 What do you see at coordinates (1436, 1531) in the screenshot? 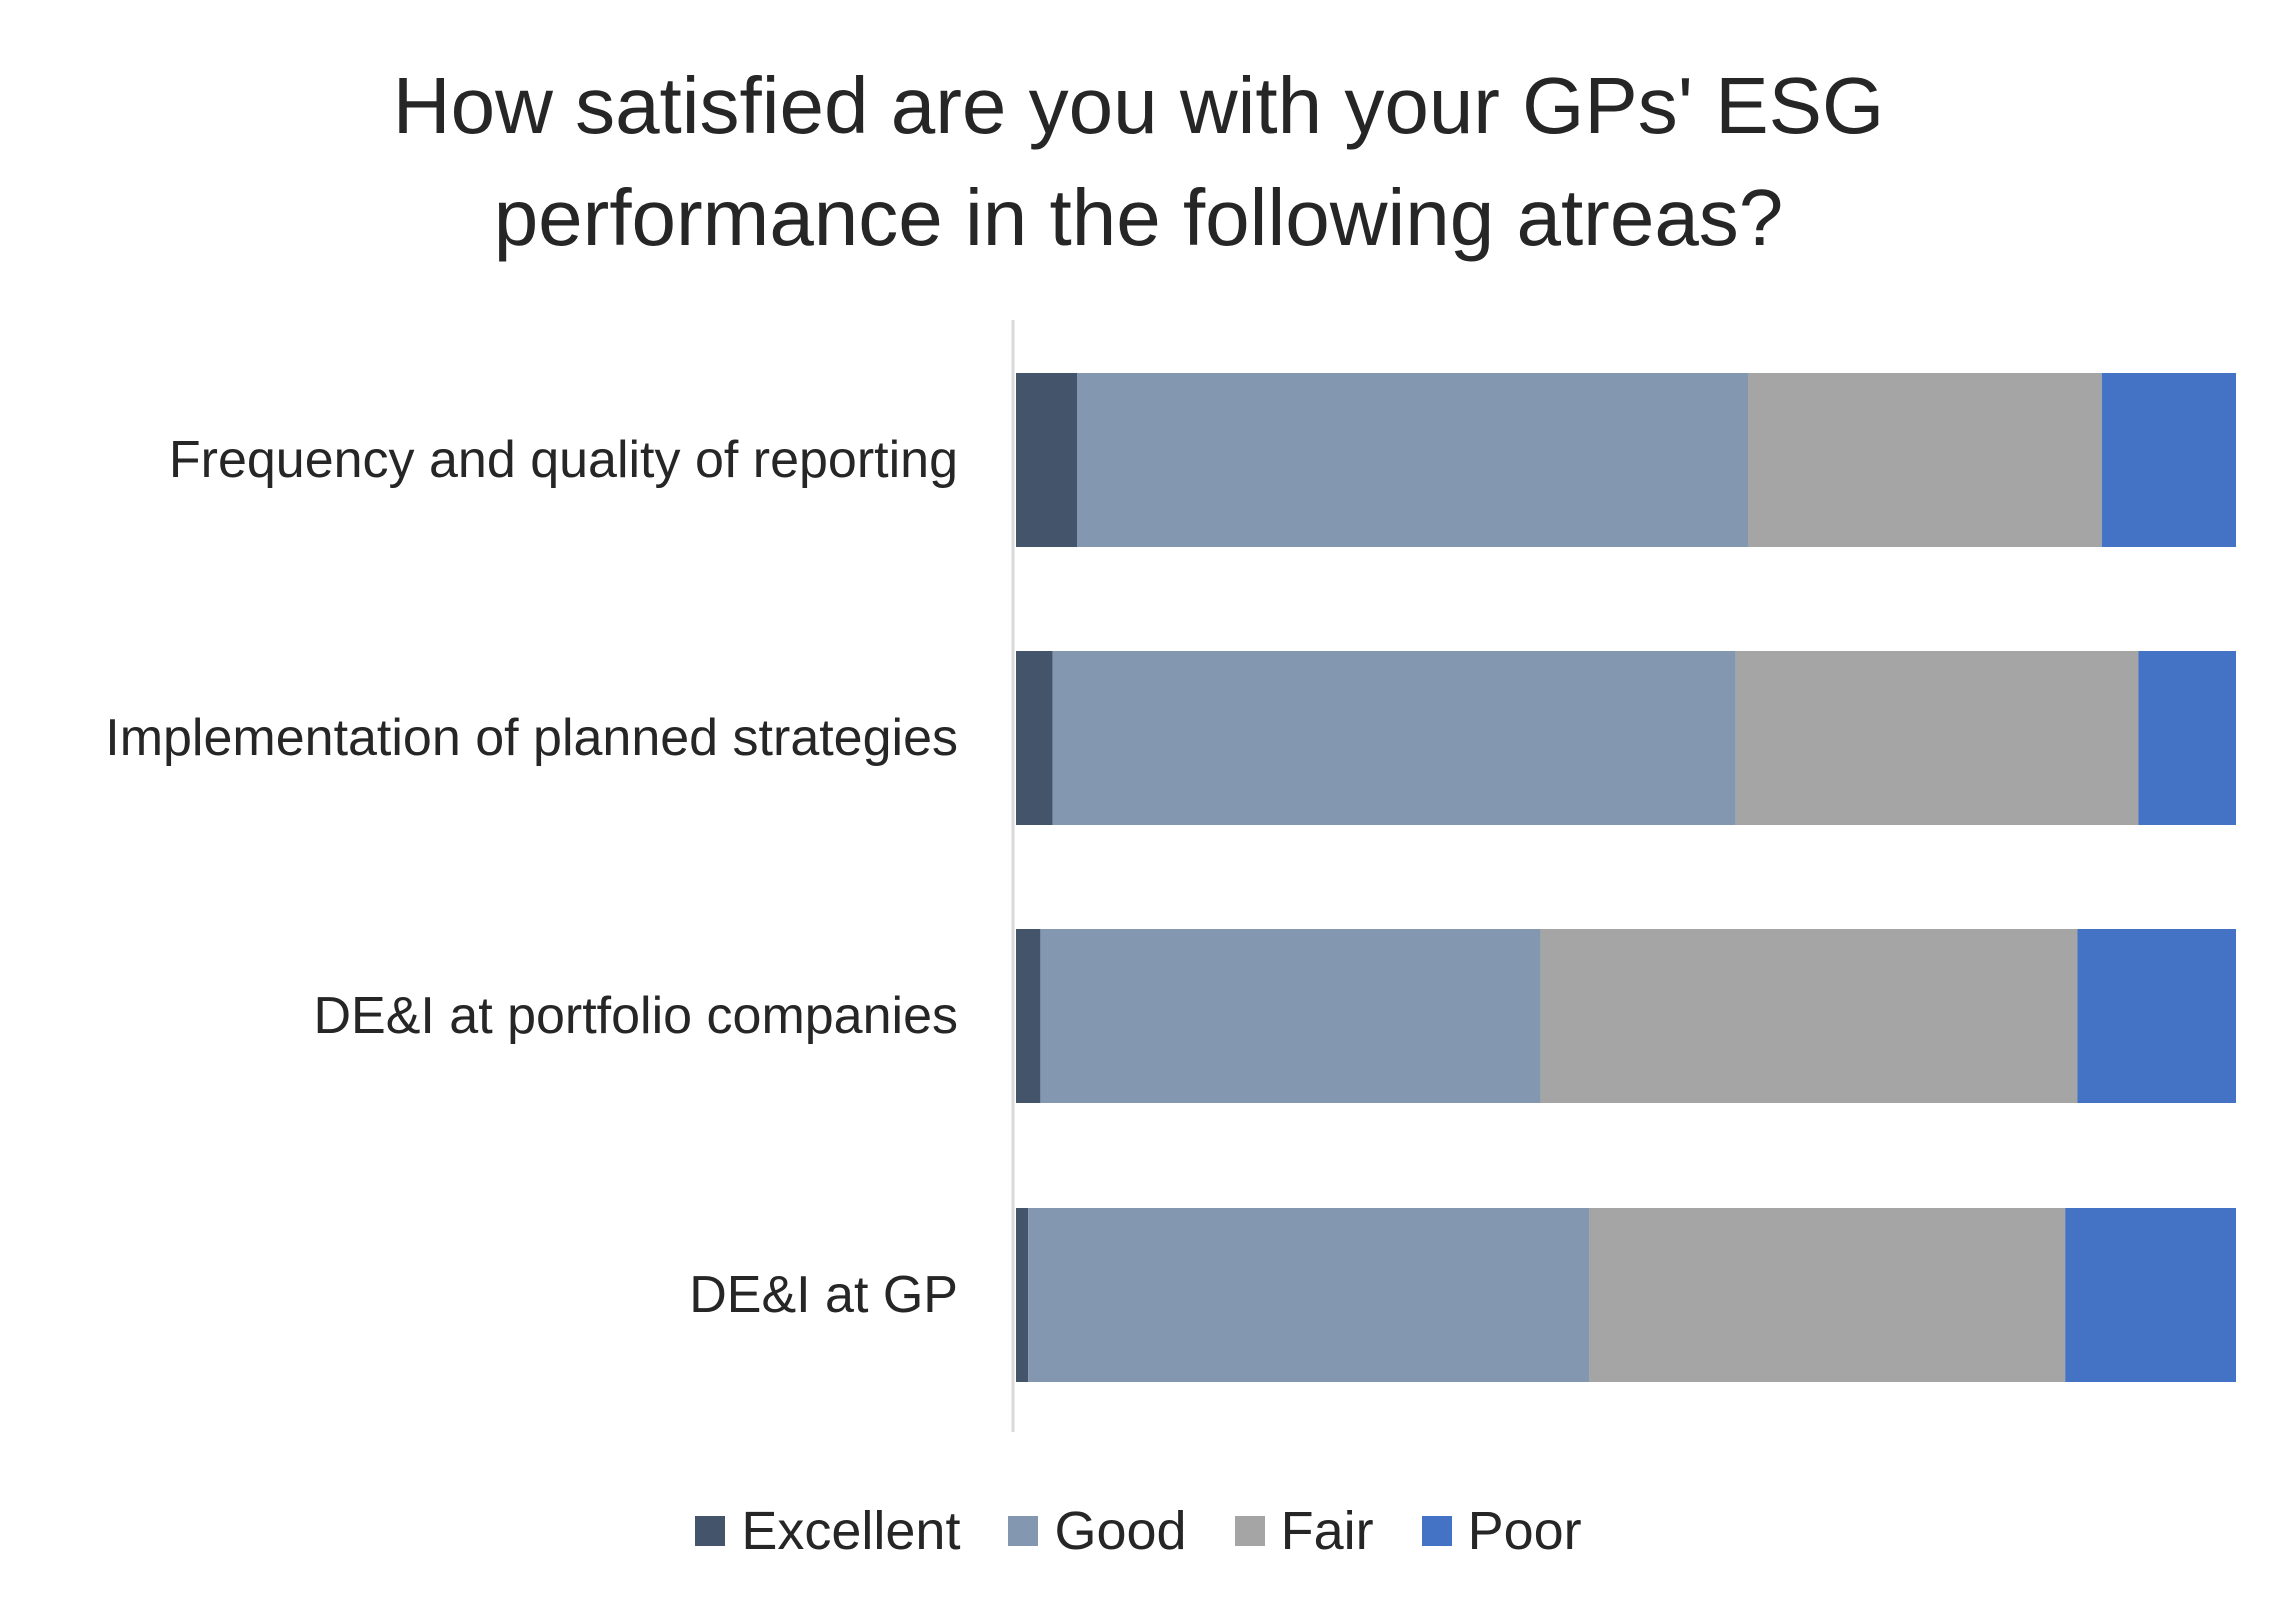
I see `legend-swatch-poor` at bounding box center [1436, 1531].